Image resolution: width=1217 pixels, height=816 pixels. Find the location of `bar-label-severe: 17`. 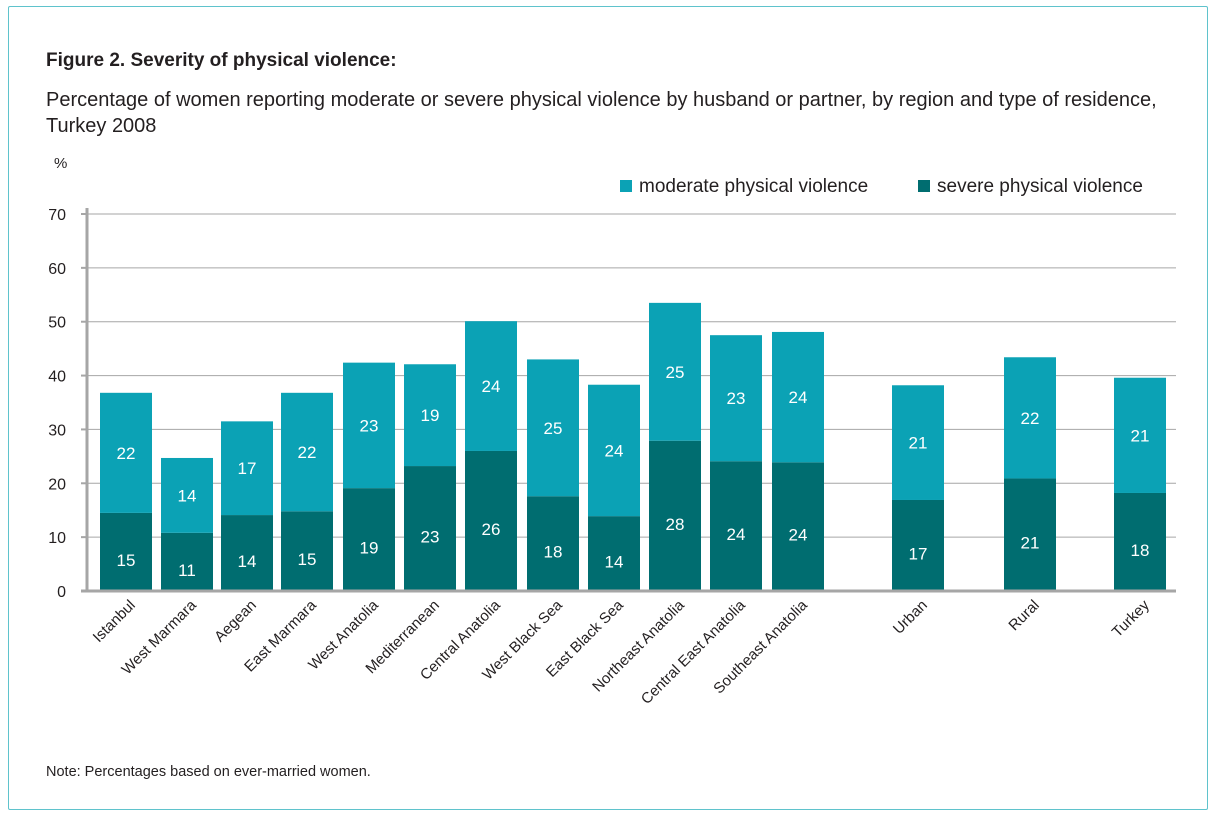

bar-label-severe: 17 is located at coordinates (918, 553).